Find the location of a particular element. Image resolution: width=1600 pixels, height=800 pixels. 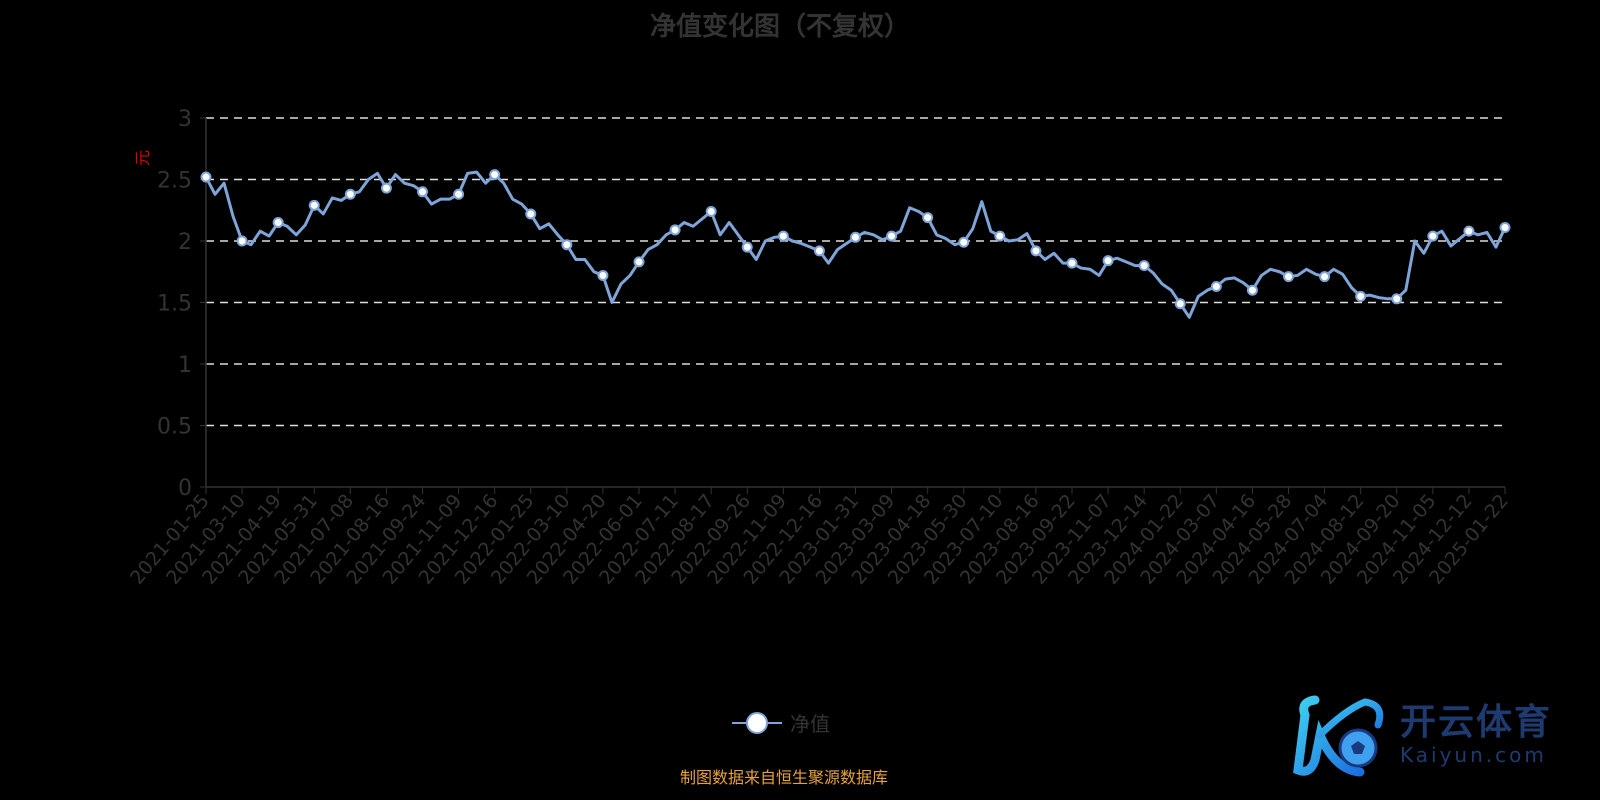

logo-k-ball-icon is located at coordinates (1338, 736).